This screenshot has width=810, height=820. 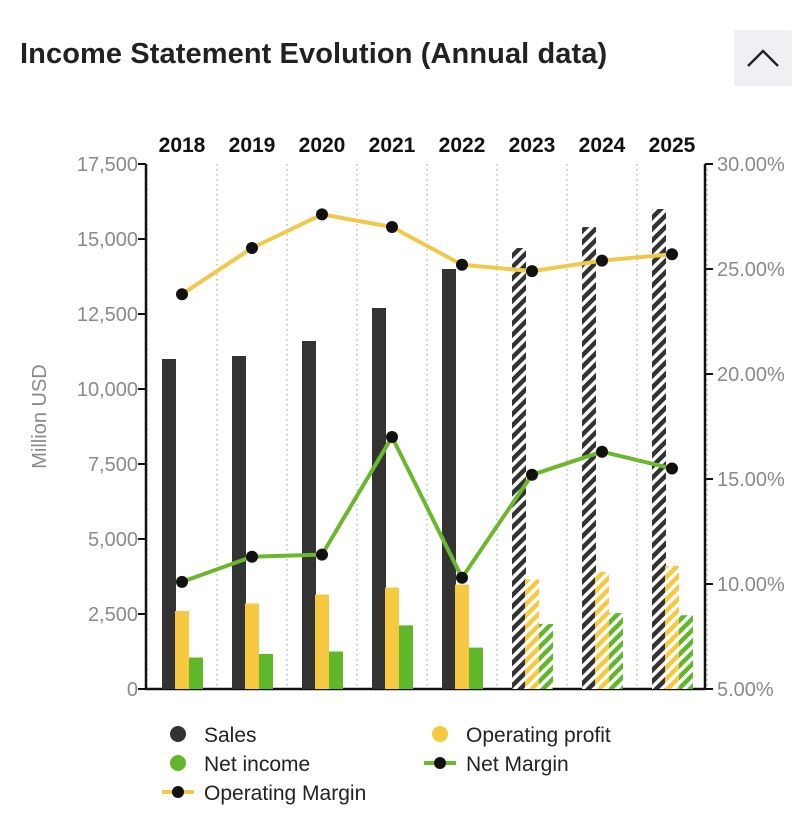 I want to click on y-tick-label: 12,500, so click(x=107, y=315).